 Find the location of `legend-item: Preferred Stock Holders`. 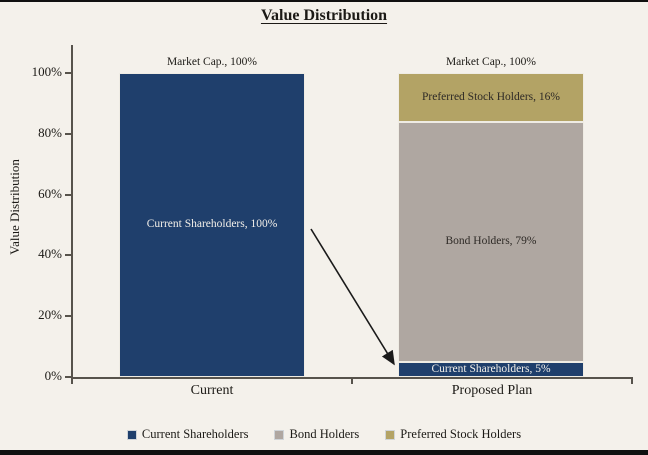

legend-item: Preferred Stock Holders is located at coordinates (453, 434).